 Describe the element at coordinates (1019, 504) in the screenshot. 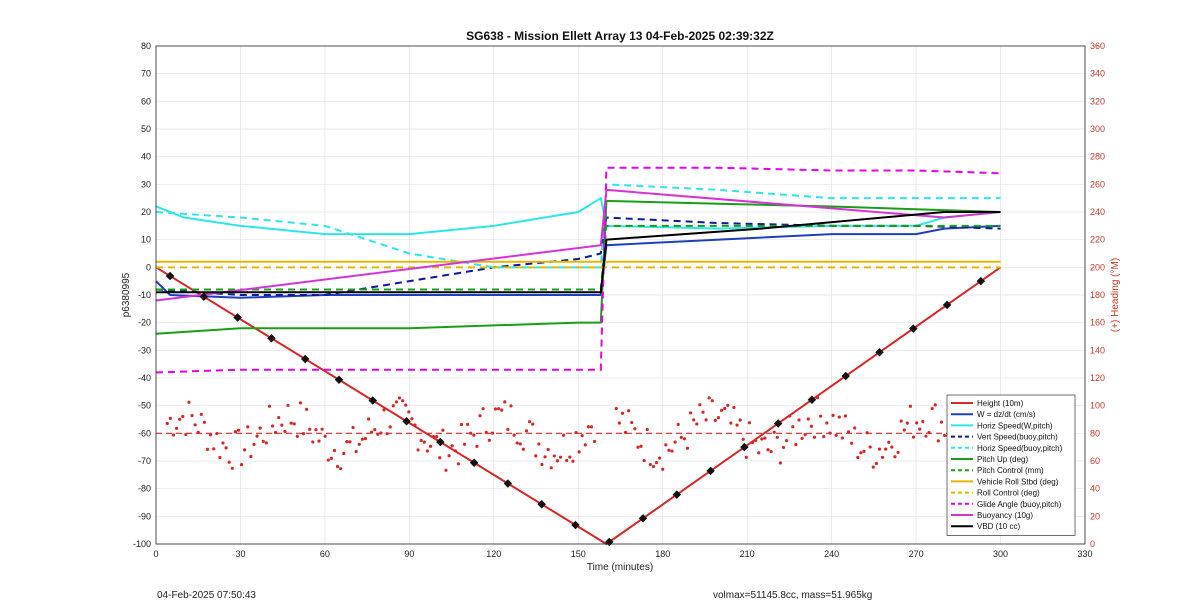

I see `legend-label: Glide Angle (buoy,pitch)` at that location.